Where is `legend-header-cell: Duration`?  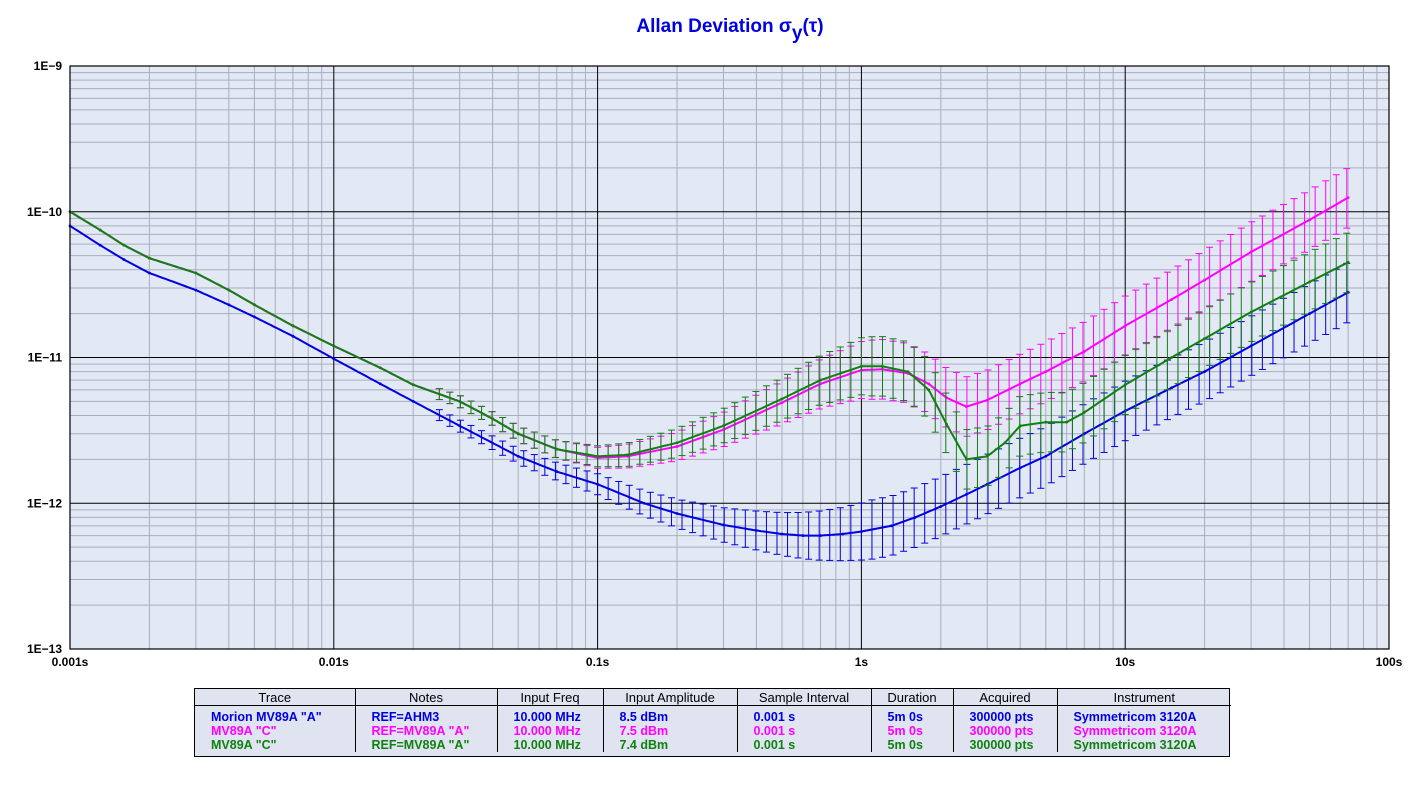
legend-header-cell: Duration is located at coordinates (912, 697).